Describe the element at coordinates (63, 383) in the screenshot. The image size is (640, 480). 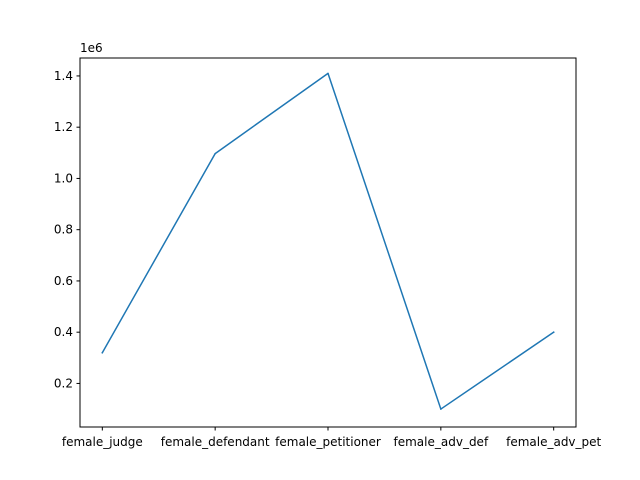
I see `y-tick-label: 0.2` at that location.